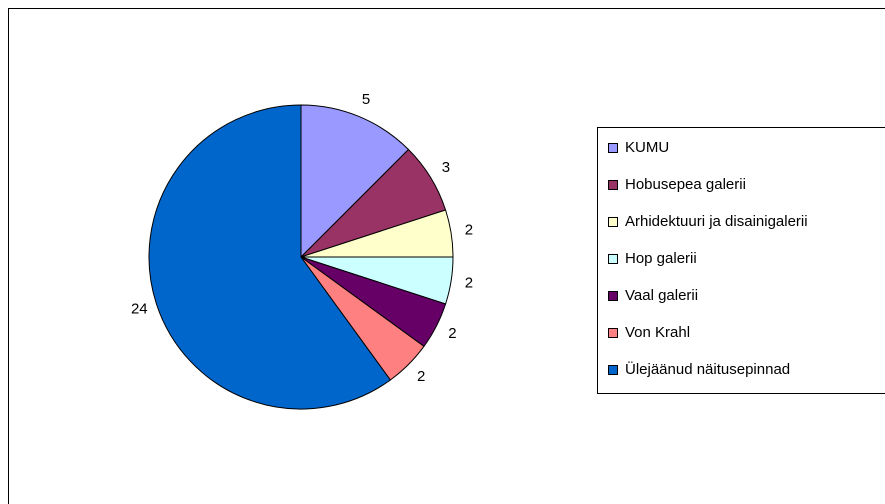  What do you see at coordinates (657, 332) in the screenshot?
I see `legend-label: Von Krahl` at bounding box center [657, 332].